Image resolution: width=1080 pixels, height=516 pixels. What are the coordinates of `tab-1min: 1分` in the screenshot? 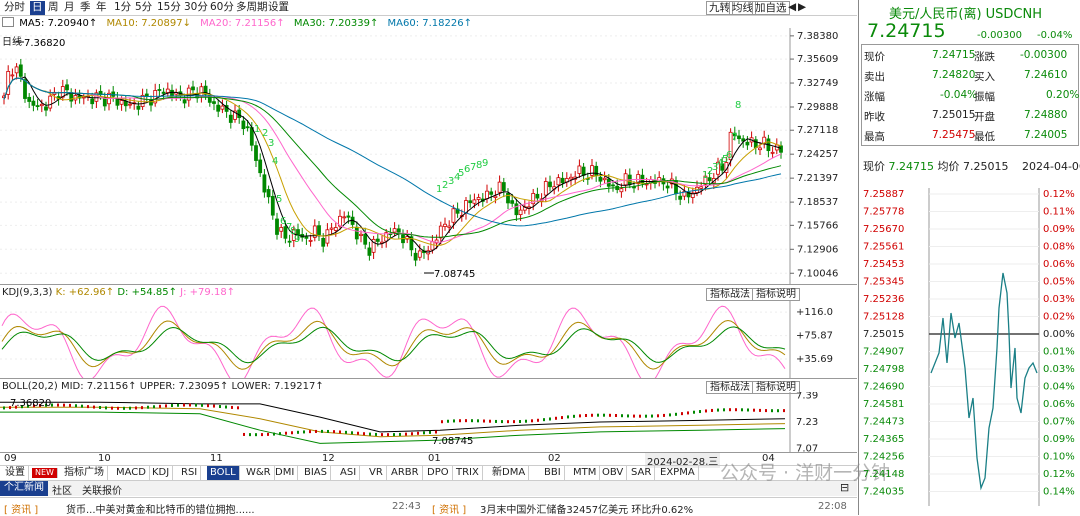 It's located at (123, 7).